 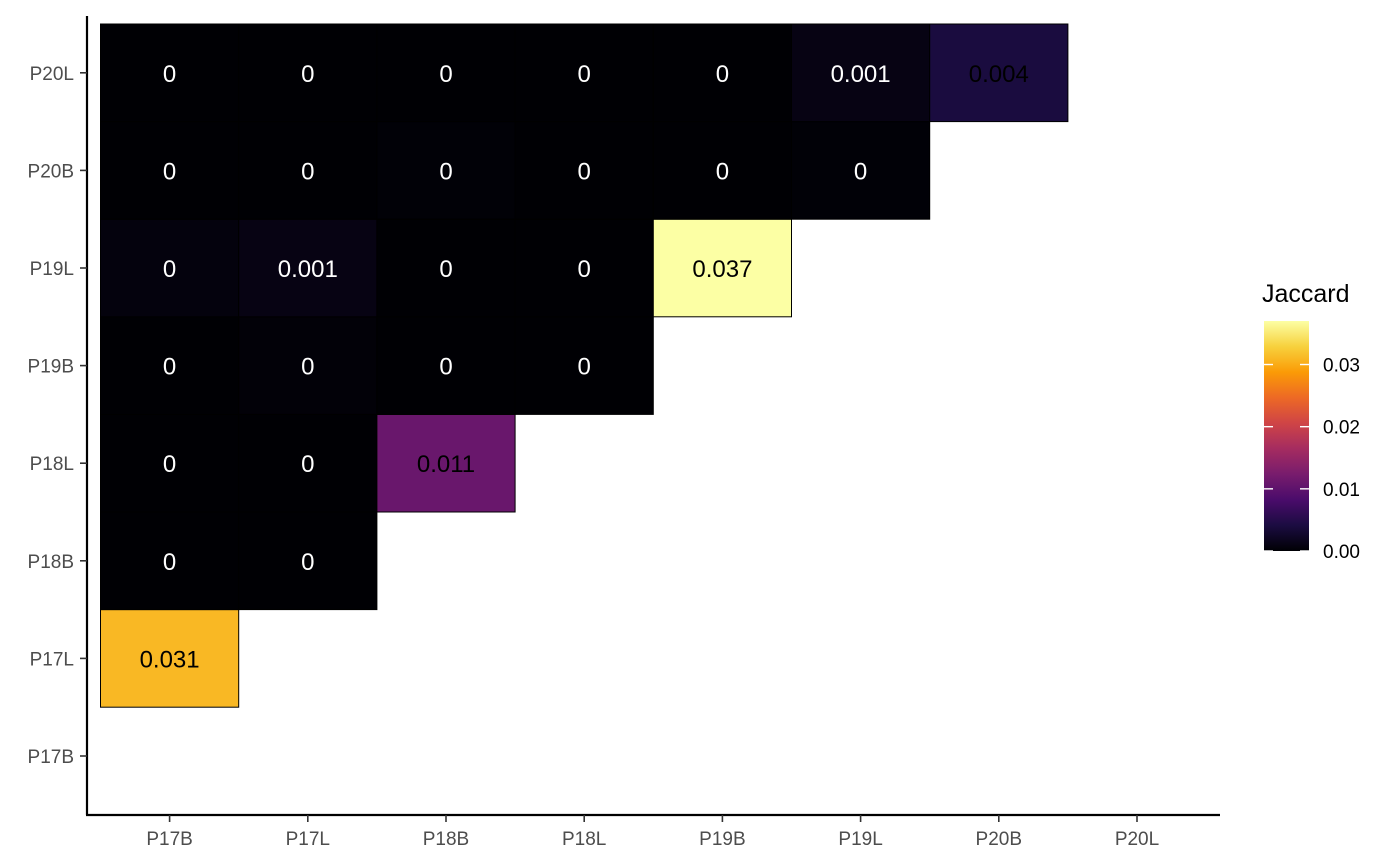 I want to click on y-tick-label: P18B, so click(x=51, y=562).